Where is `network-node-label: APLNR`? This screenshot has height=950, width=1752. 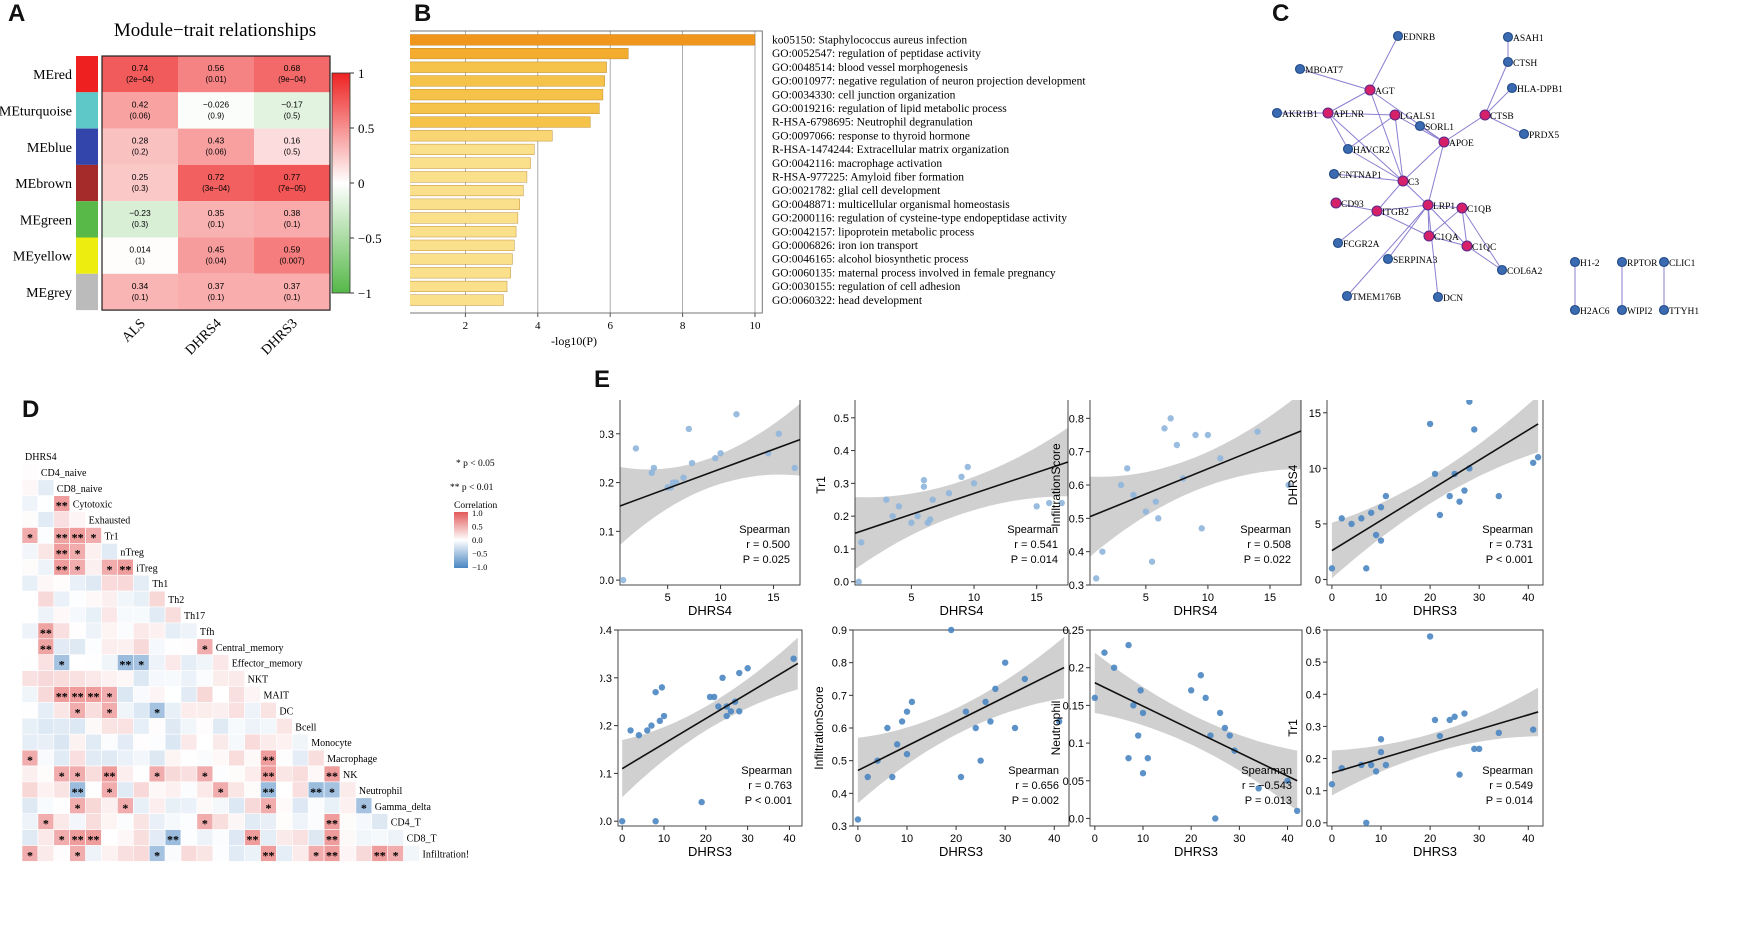 network-node-label: APLNR is located at coordinates (1349, 115).